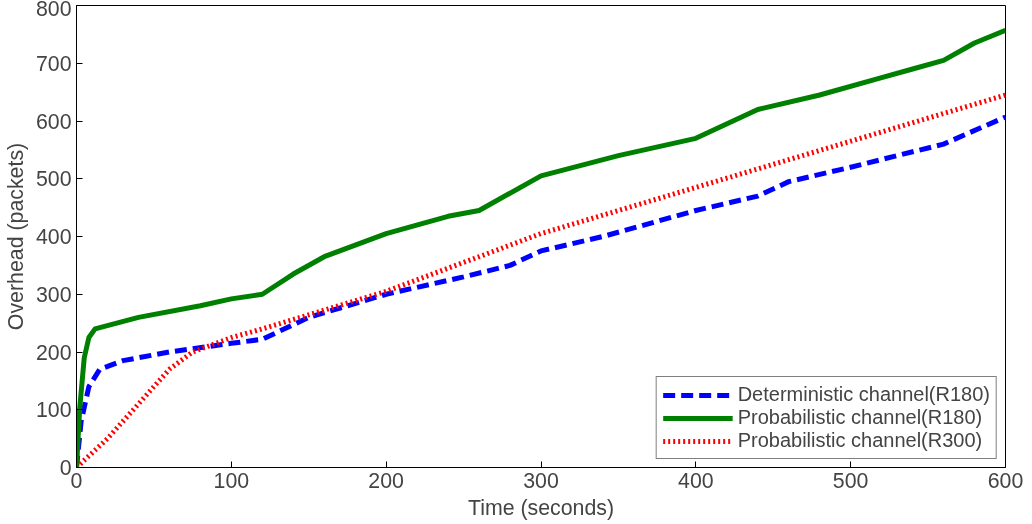 The image size is (1032, 524). What do you see at coordinates (860, 440) in the screenshot?
I see `legend-label: Probabilistic channel(R300)` at bounding box center [860, 440].